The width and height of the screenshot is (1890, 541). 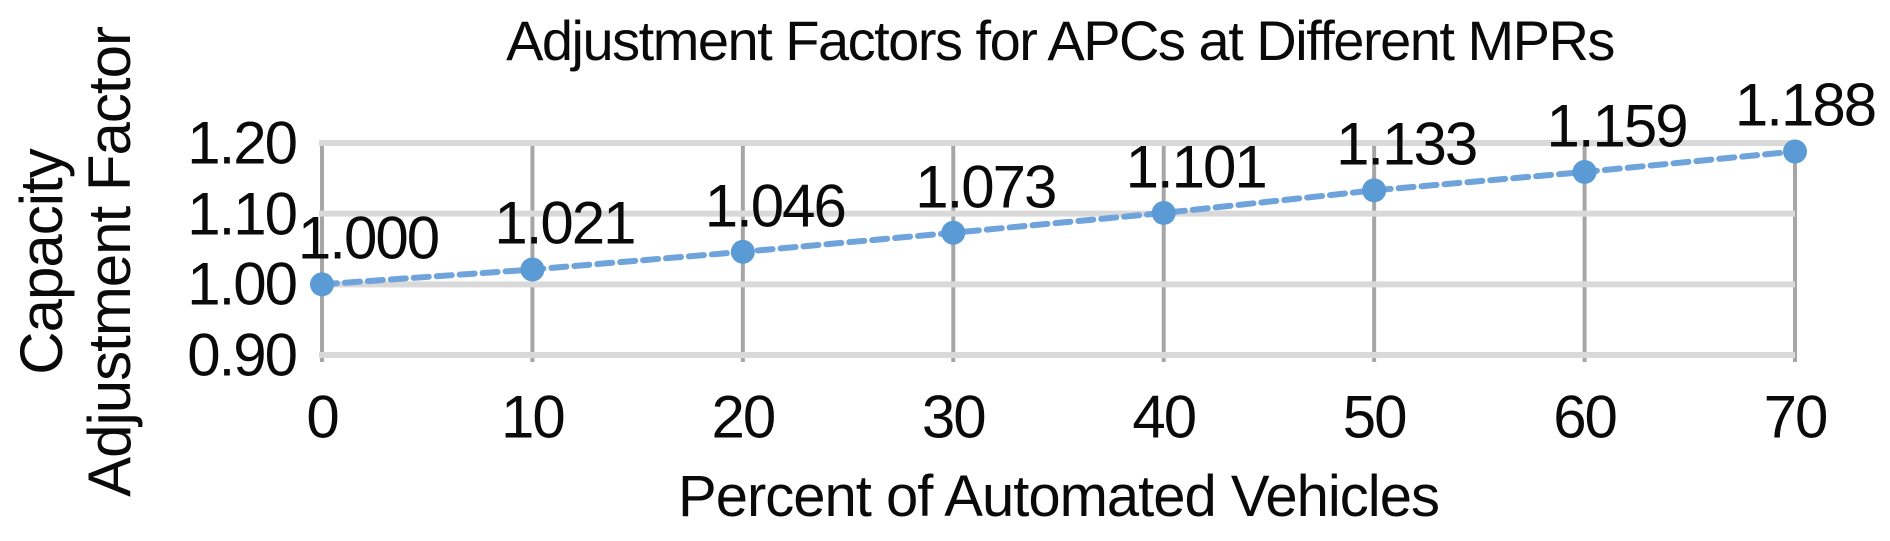 I want to click on data-label: 1.101, so click(x=1196, y=167).